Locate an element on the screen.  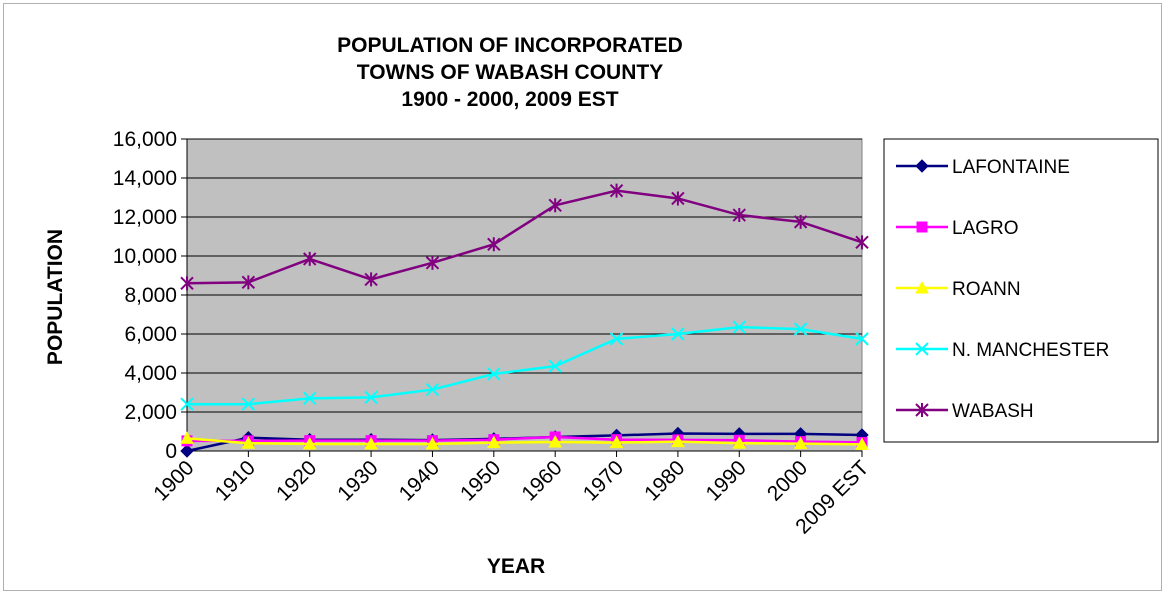
legend-item: N. MANCHESTER is located at coordinates (1002, 350).